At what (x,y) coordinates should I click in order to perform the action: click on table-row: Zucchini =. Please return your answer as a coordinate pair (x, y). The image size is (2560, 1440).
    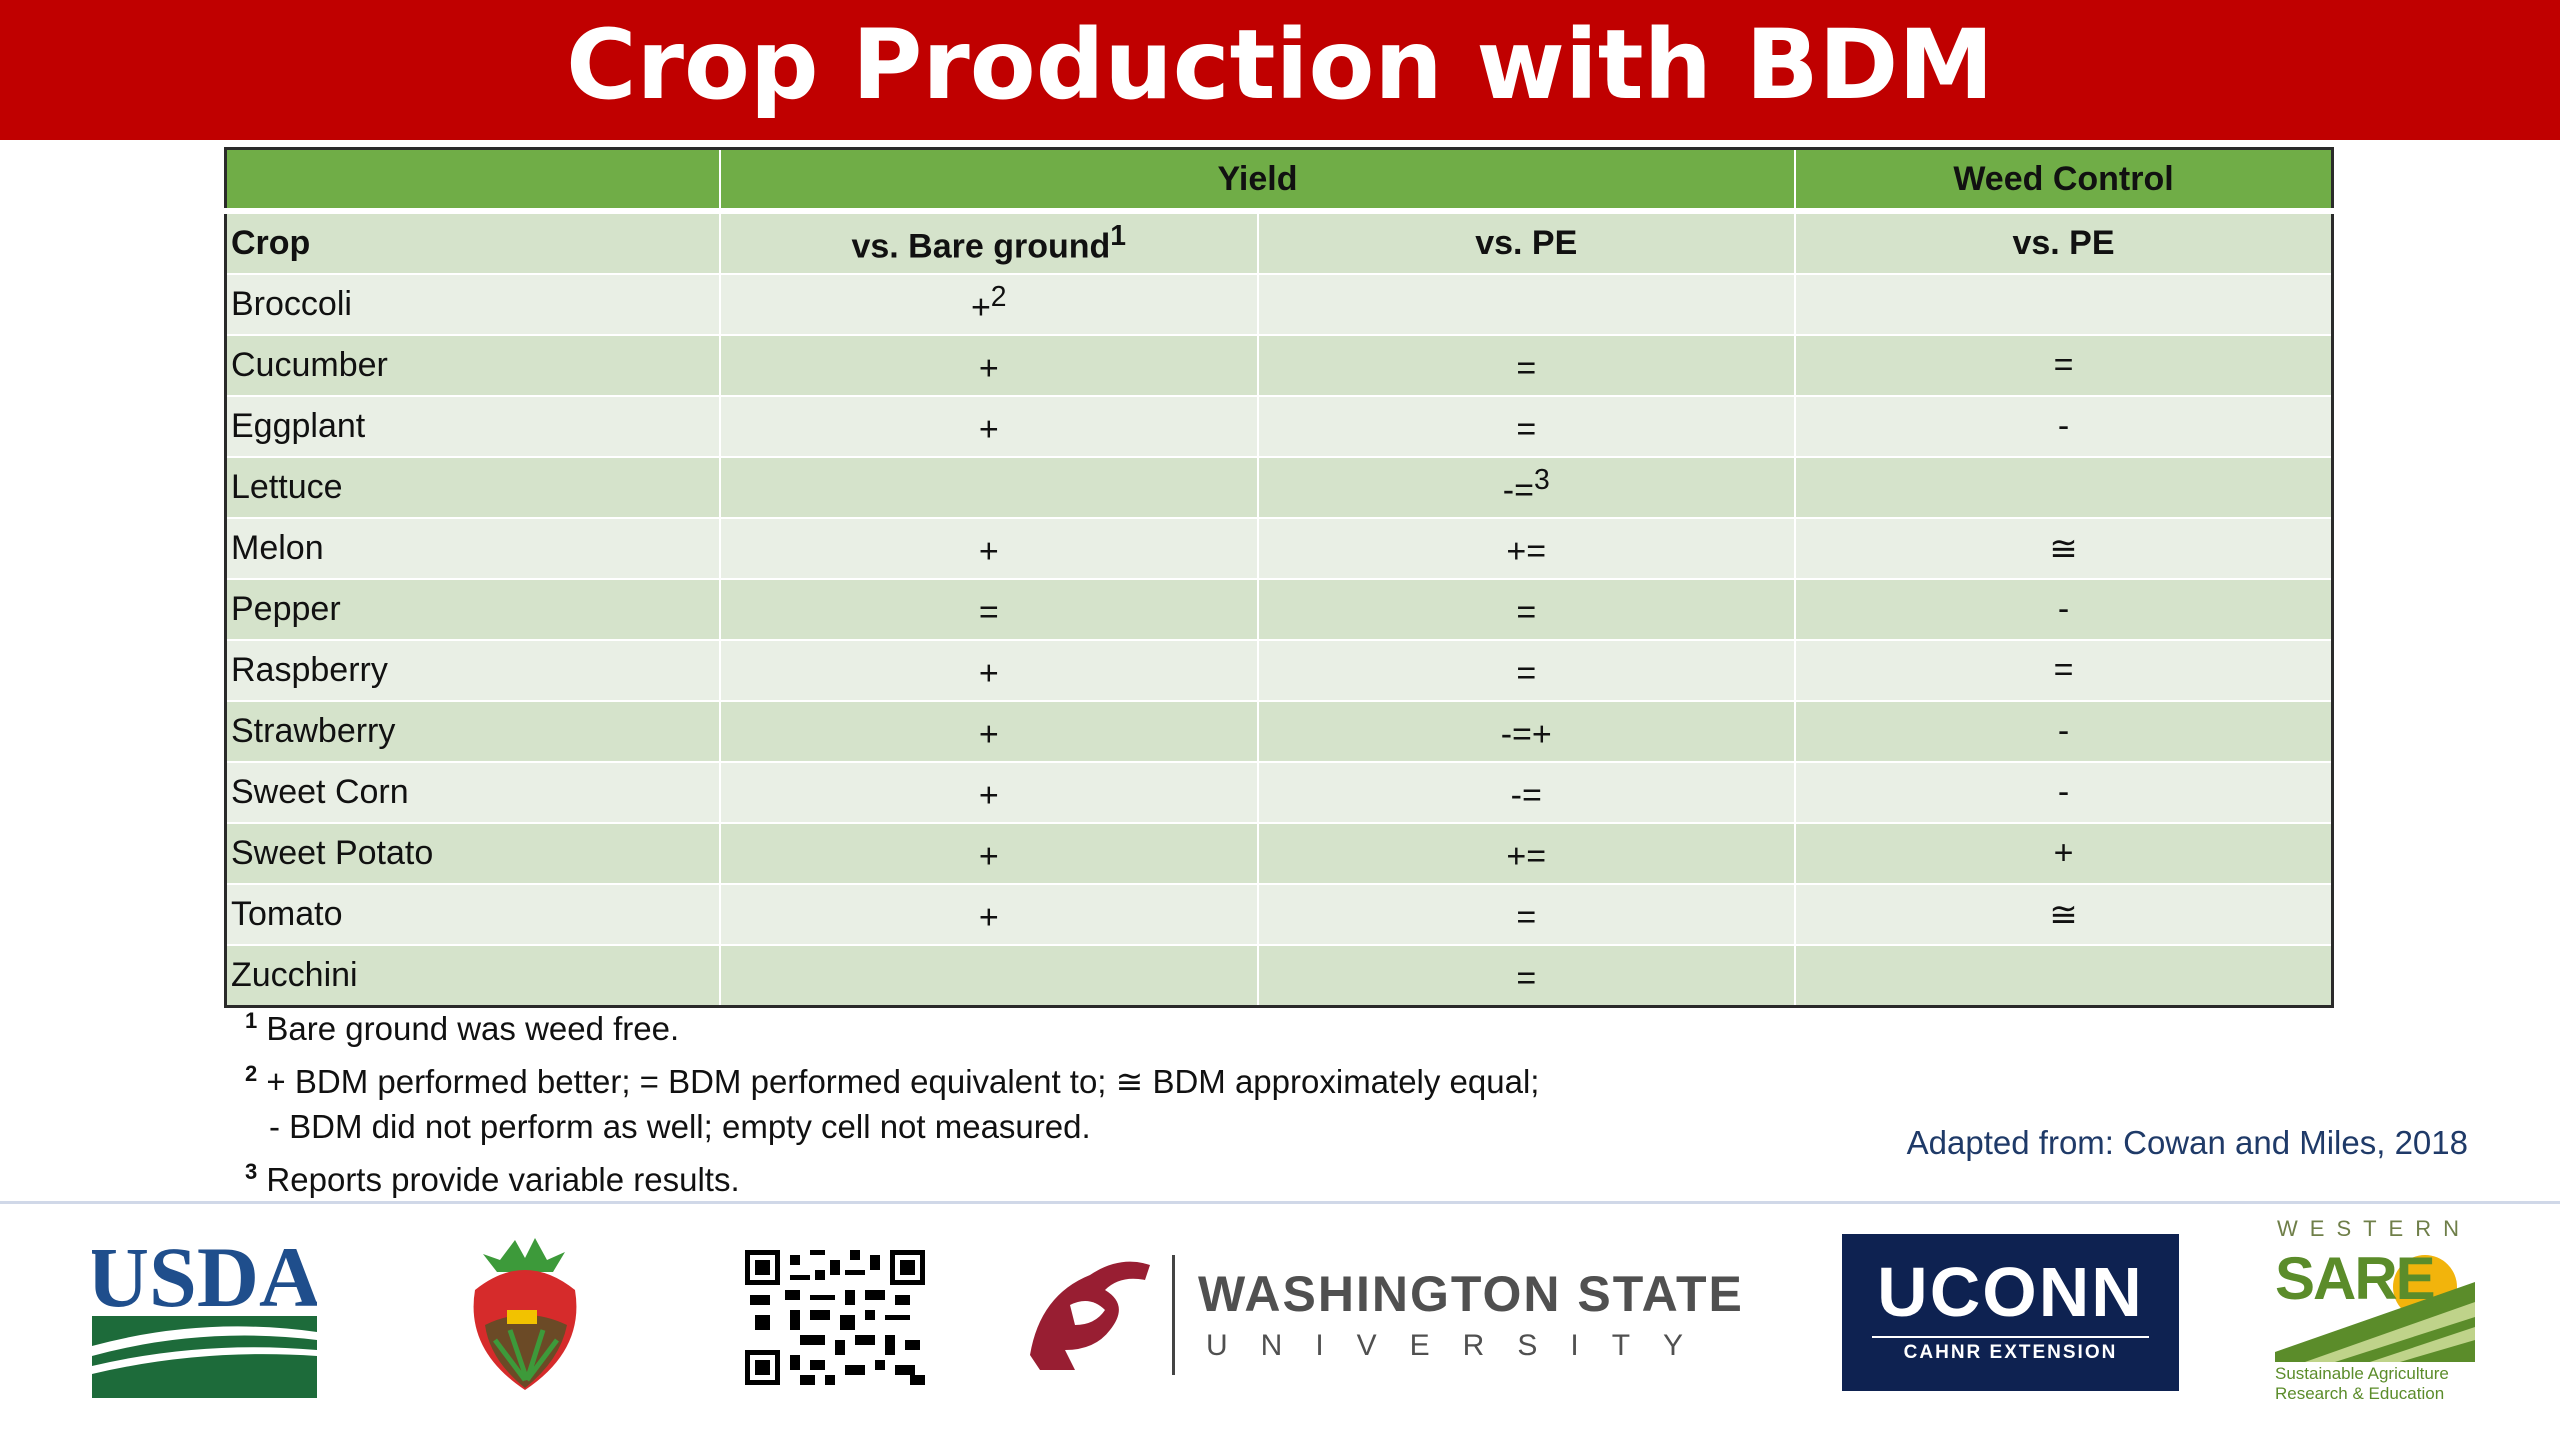
    Looking at the image, I should click on (1279, 976).